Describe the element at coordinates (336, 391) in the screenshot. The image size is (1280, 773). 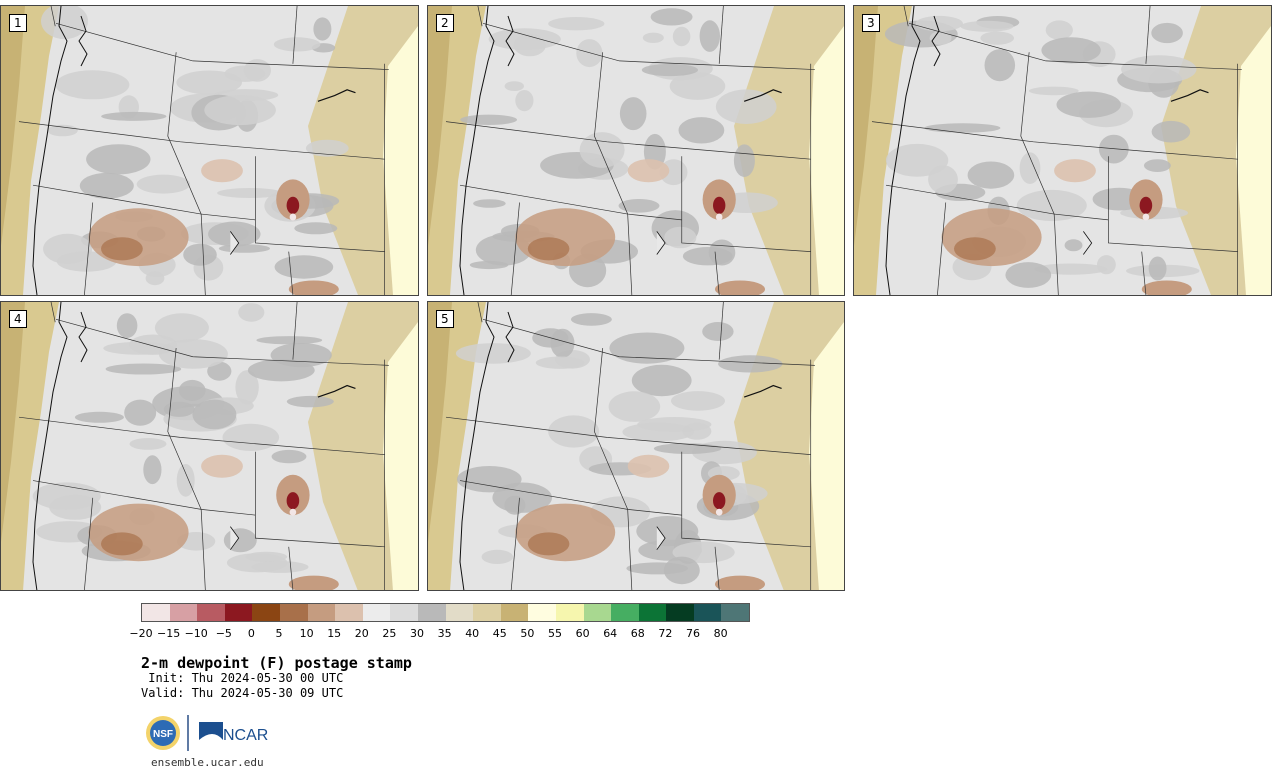
I see `lake-sakakawea` at that location.